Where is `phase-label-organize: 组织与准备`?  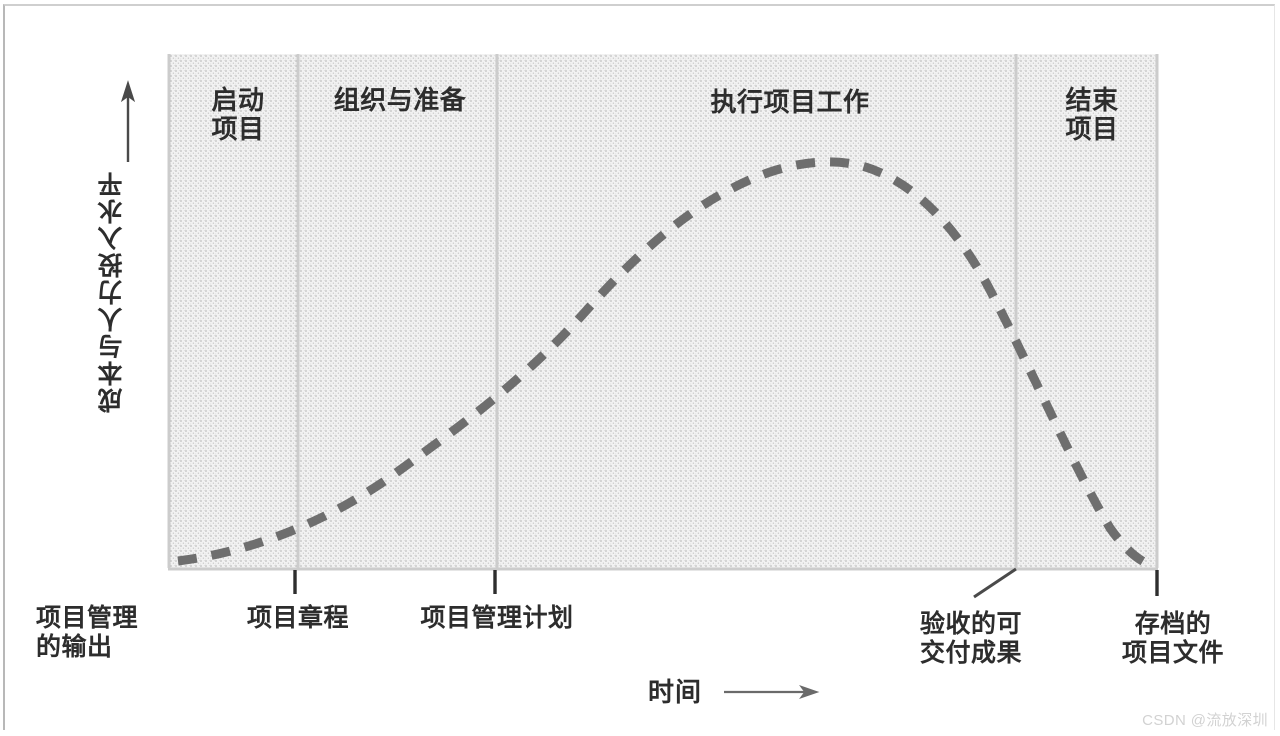
phase-label-organize: 组织与准备 is located at coordinates (400, 100).